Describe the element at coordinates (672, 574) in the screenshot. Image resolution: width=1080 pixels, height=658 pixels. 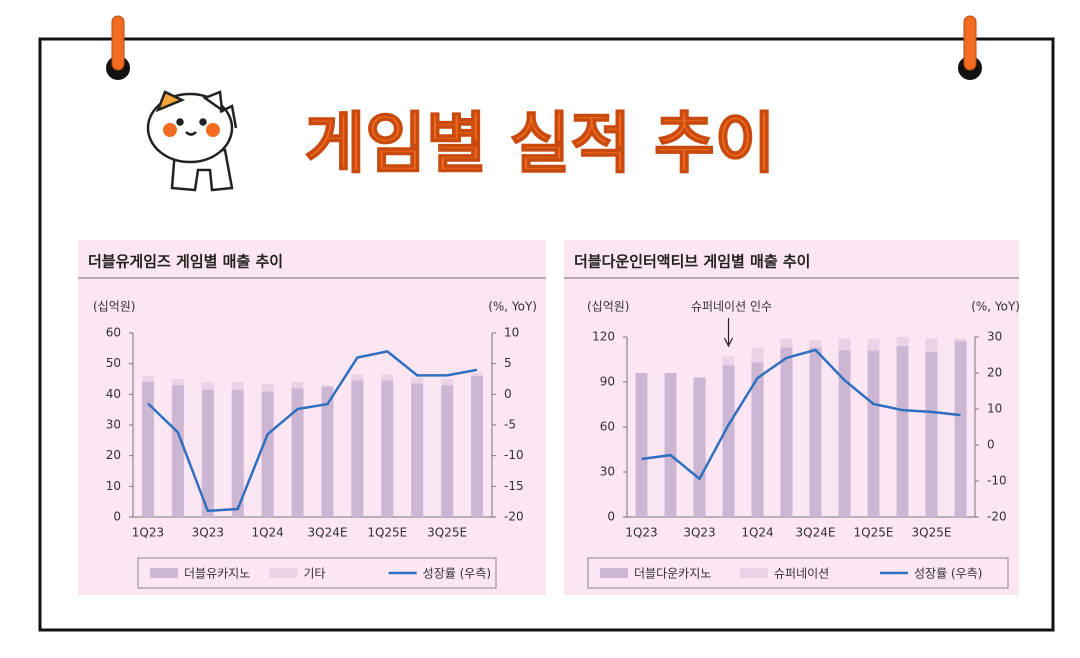
I see `legend-label: 더블다운카지노` at that location.